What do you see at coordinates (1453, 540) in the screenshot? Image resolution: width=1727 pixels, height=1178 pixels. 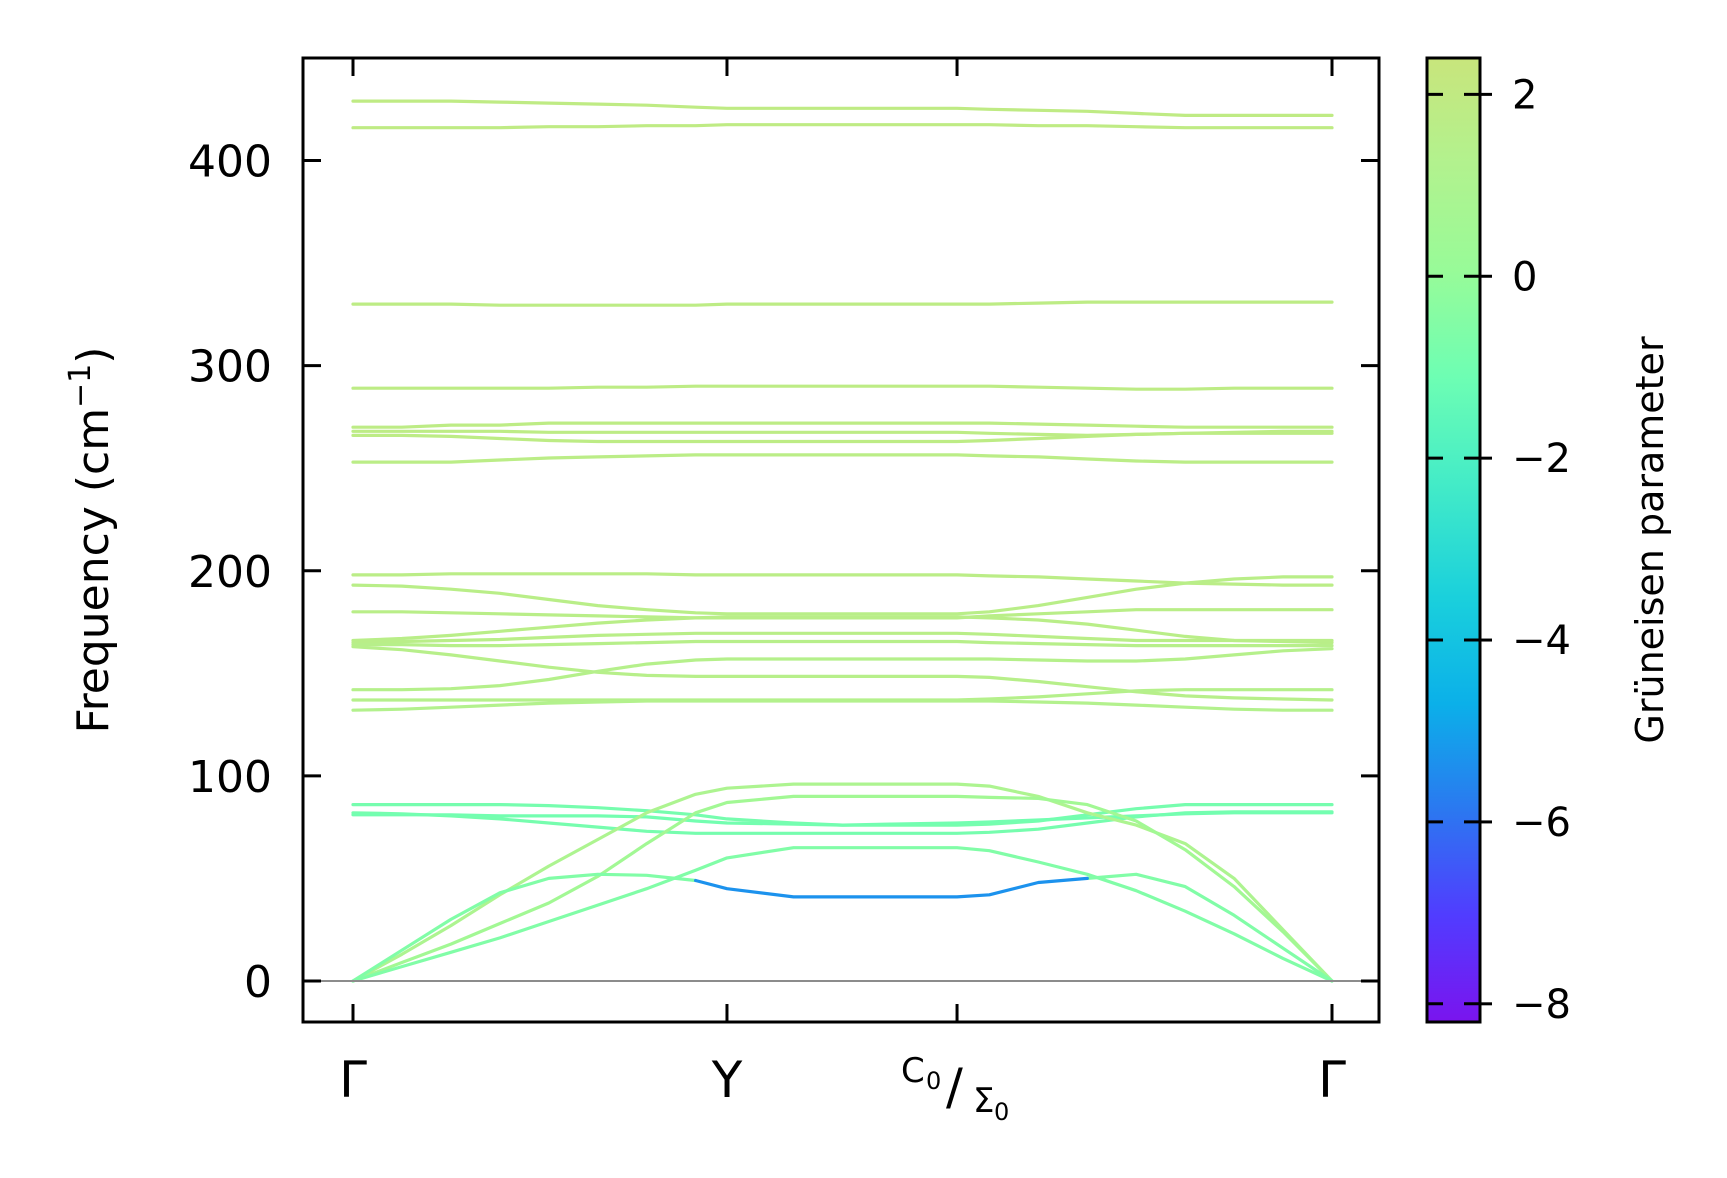 I see `colorbar-gradient` at bounding box center [1453, 540].